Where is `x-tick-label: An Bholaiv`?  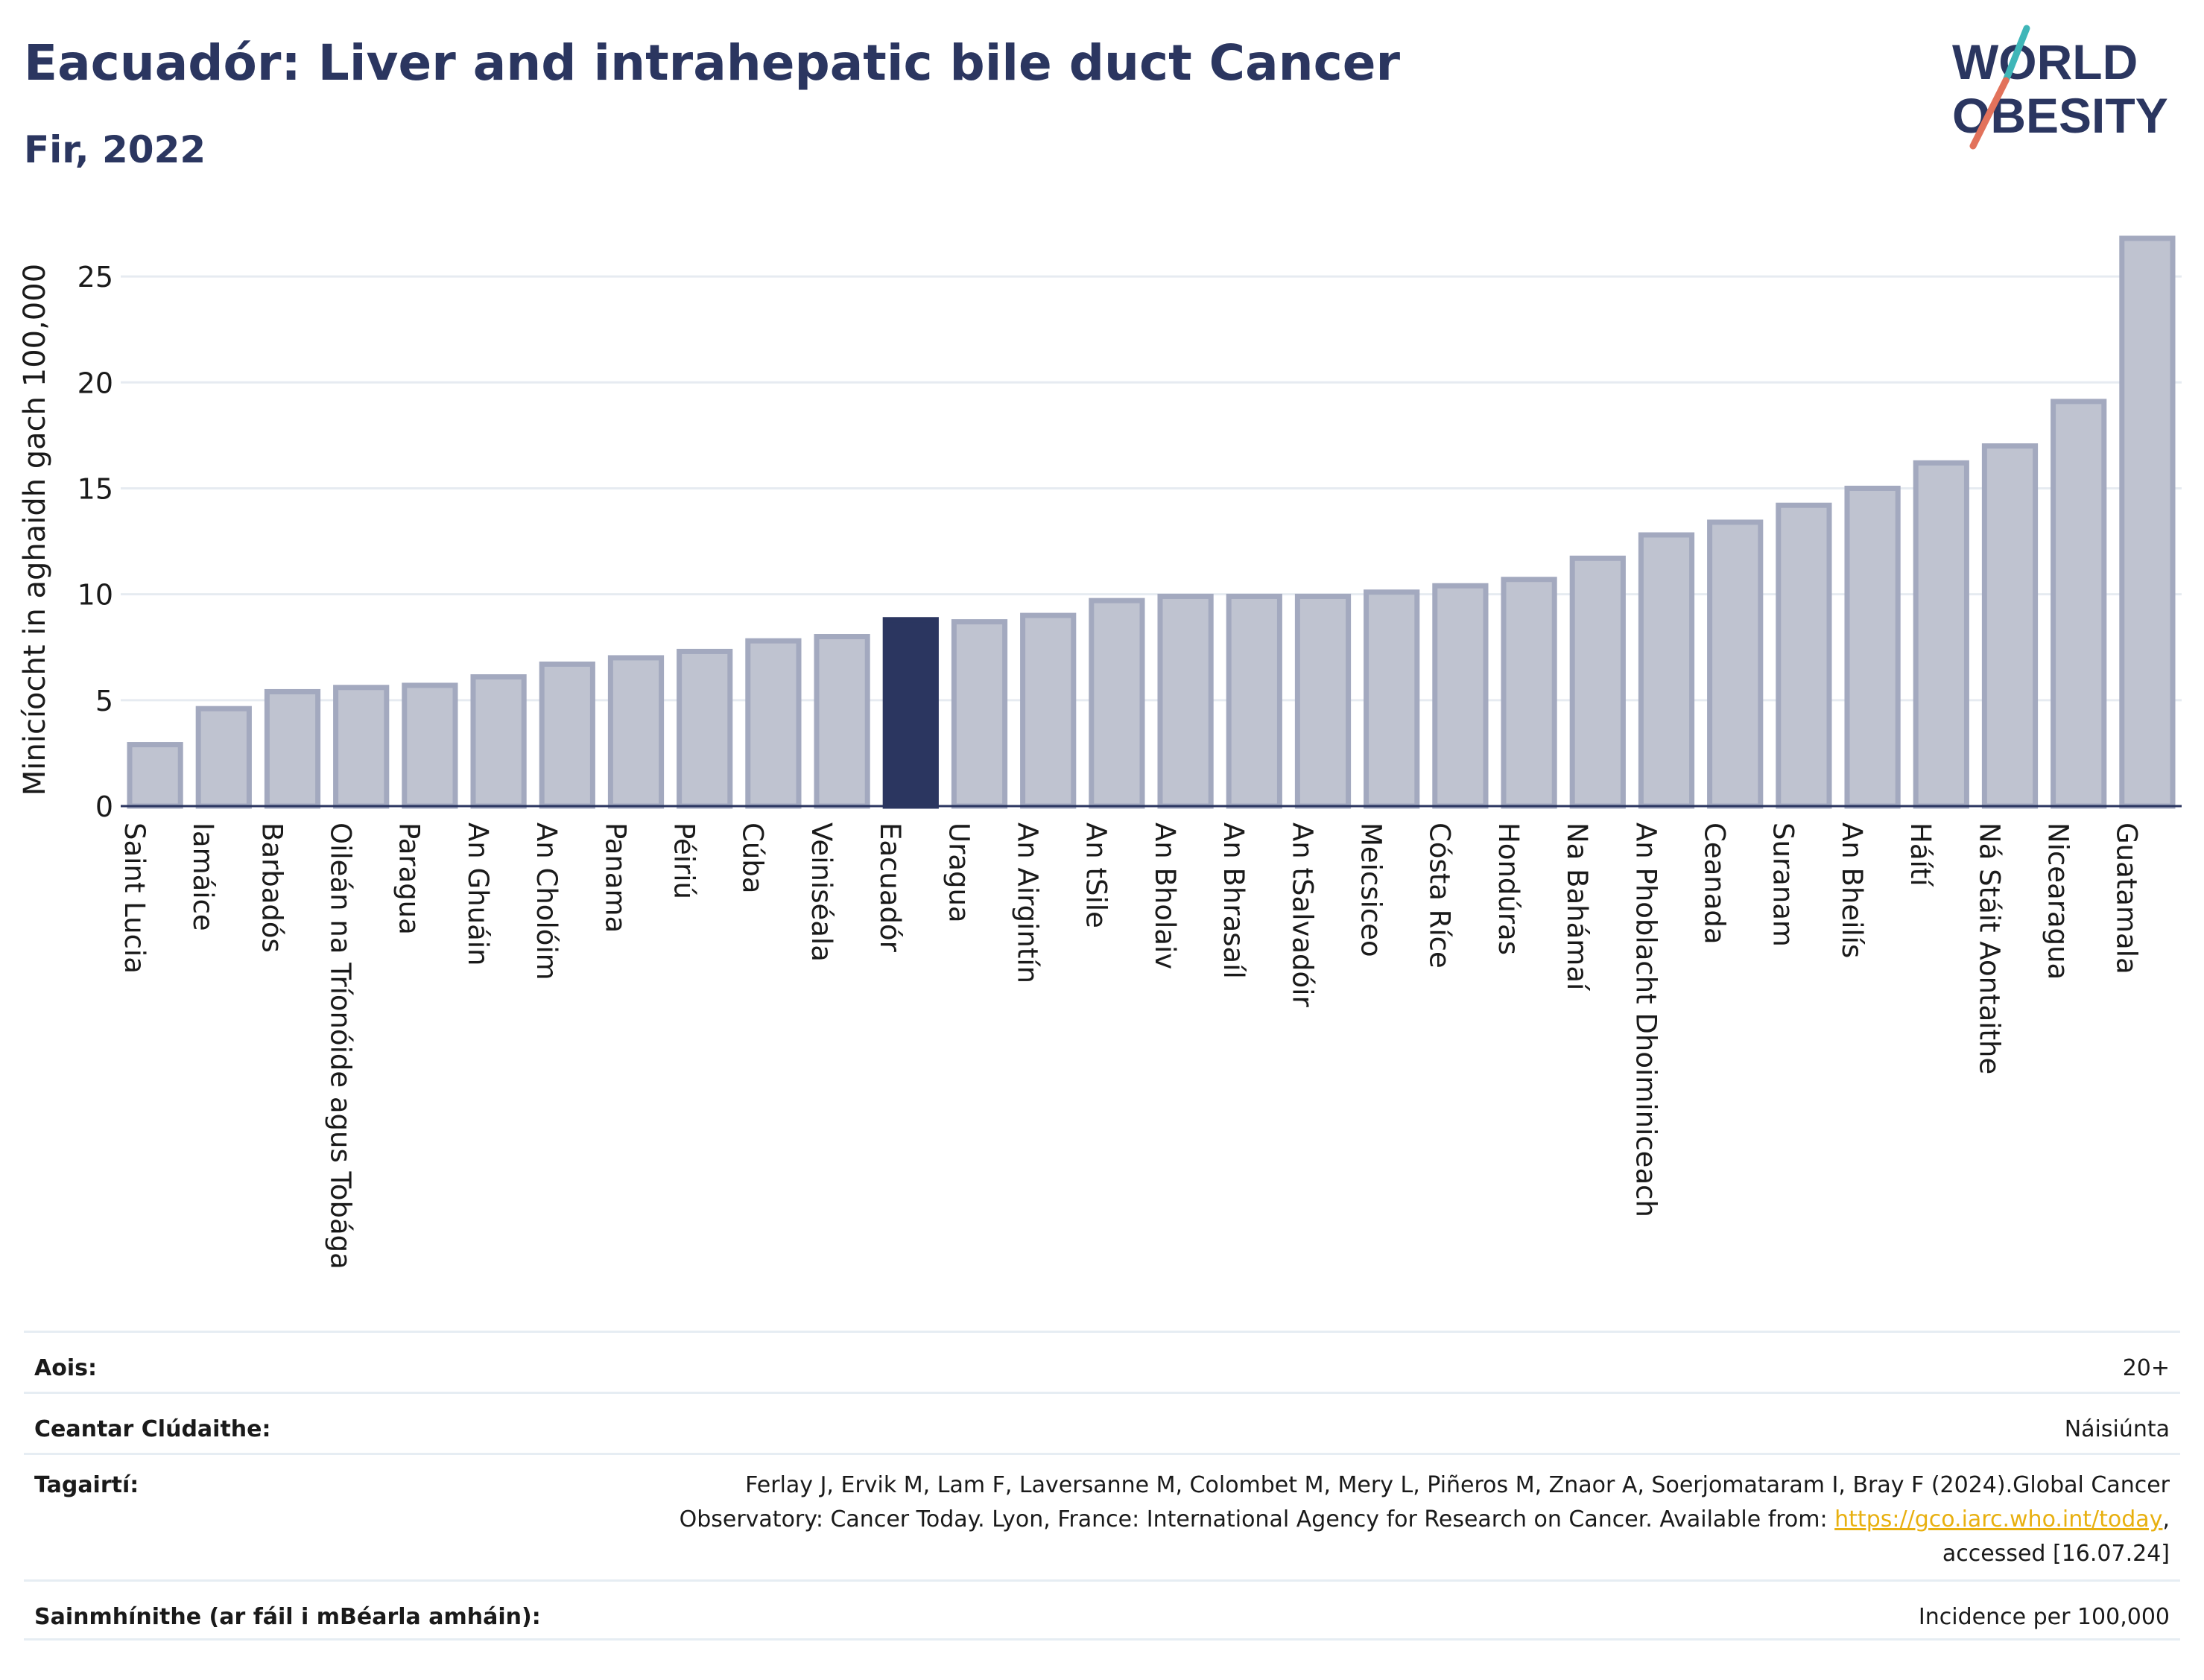 x-tick-label: An Bholaiv is located at coordinates (1165, 895).